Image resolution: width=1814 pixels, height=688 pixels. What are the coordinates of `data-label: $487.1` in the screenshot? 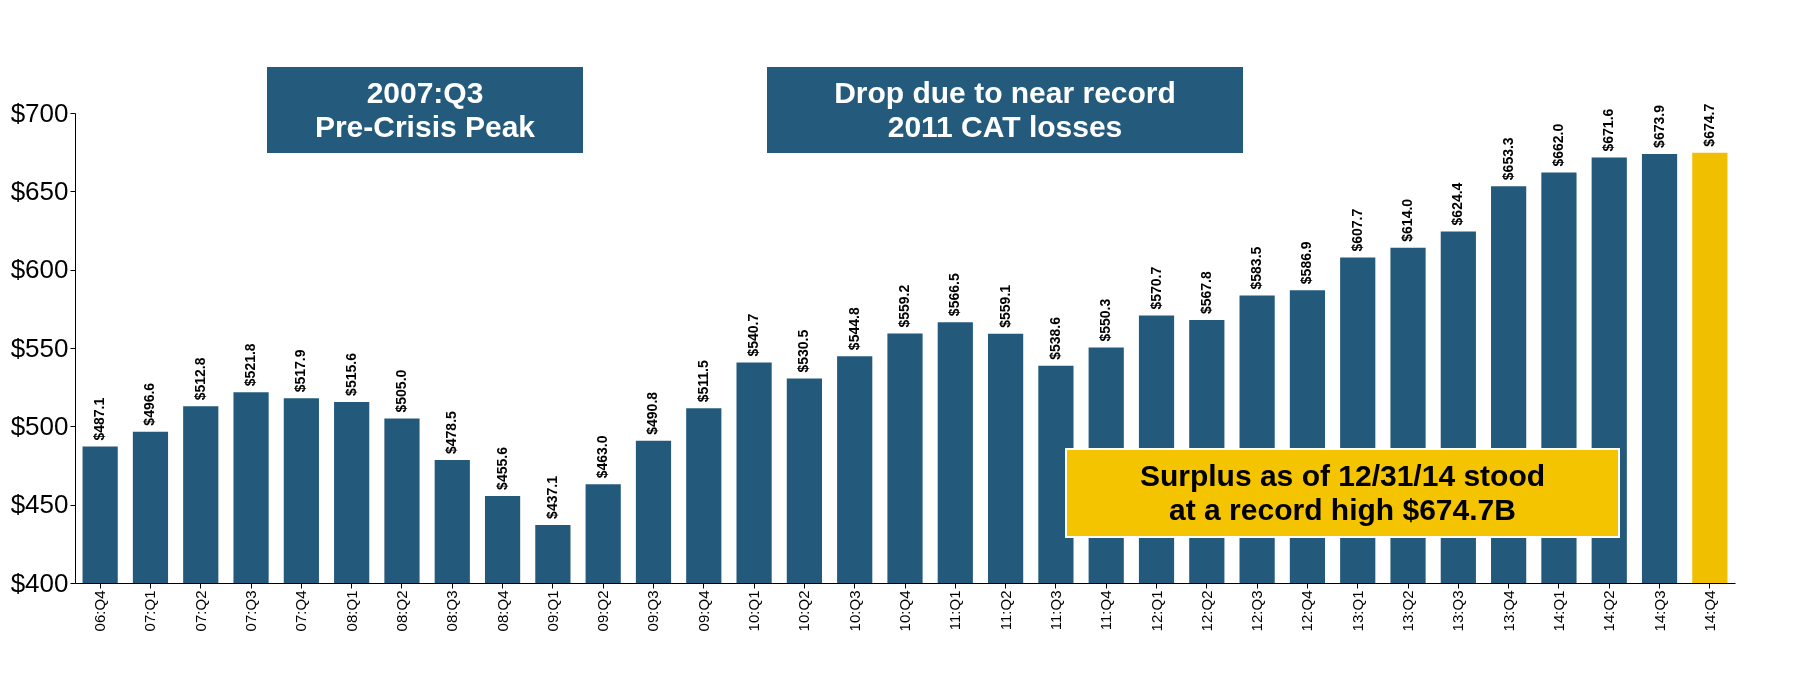 It's located at (99, 419).